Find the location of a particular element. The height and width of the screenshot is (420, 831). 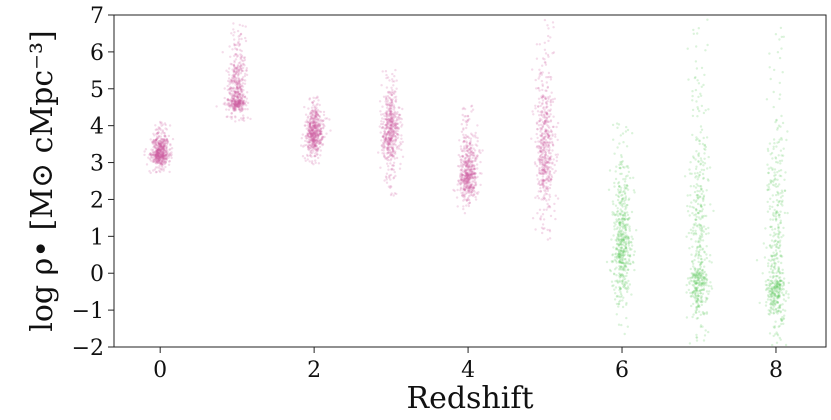

y-tick-label: 2 is located at coordinates (97, 200).